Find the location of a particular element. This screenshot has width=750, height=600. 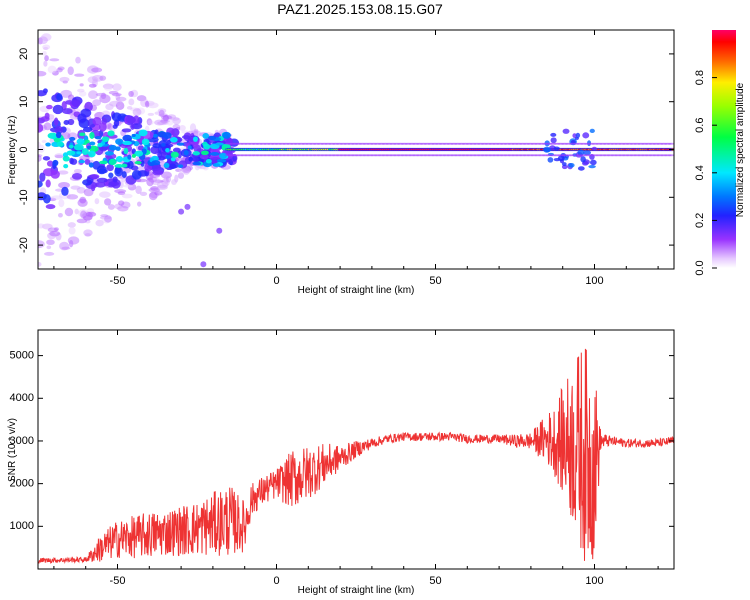

y-tick-label: 1000 is located at coordinates (22, 526).